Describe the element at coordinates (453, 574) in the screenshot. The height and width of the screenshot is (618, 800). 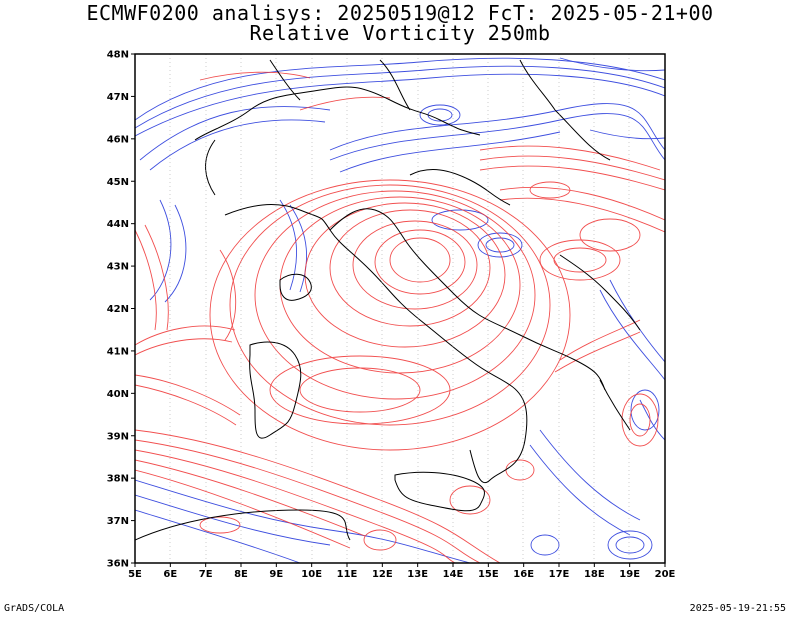
I see `lon-tick-label: 14E` at that location.